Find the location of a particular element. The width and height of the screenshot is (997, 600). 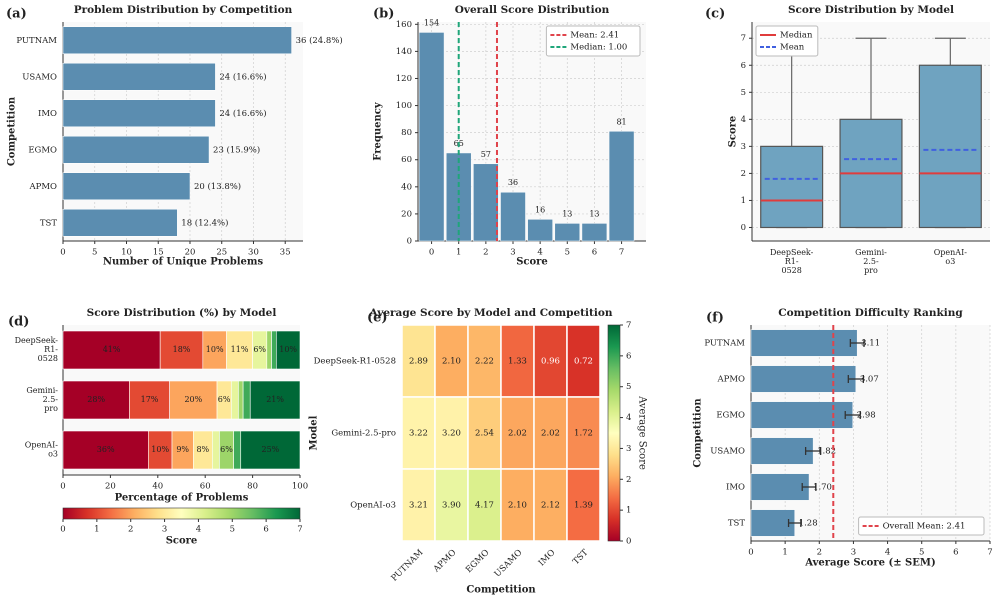

value-label: 9% is located at coordinates (182, 449).